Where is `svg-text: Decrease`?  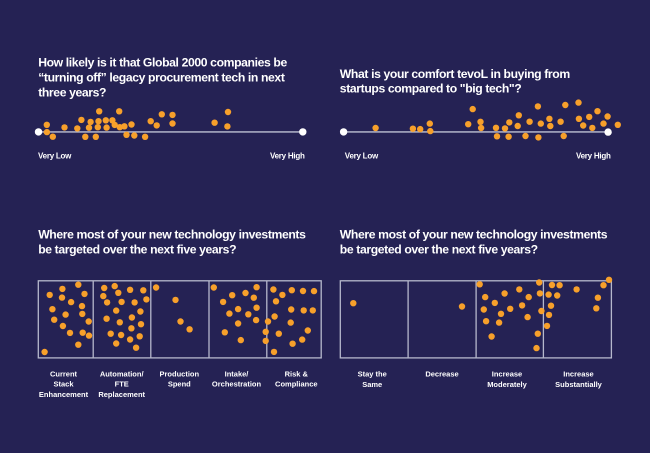
svg-text: Decrease is located at coordinates (441, 373).